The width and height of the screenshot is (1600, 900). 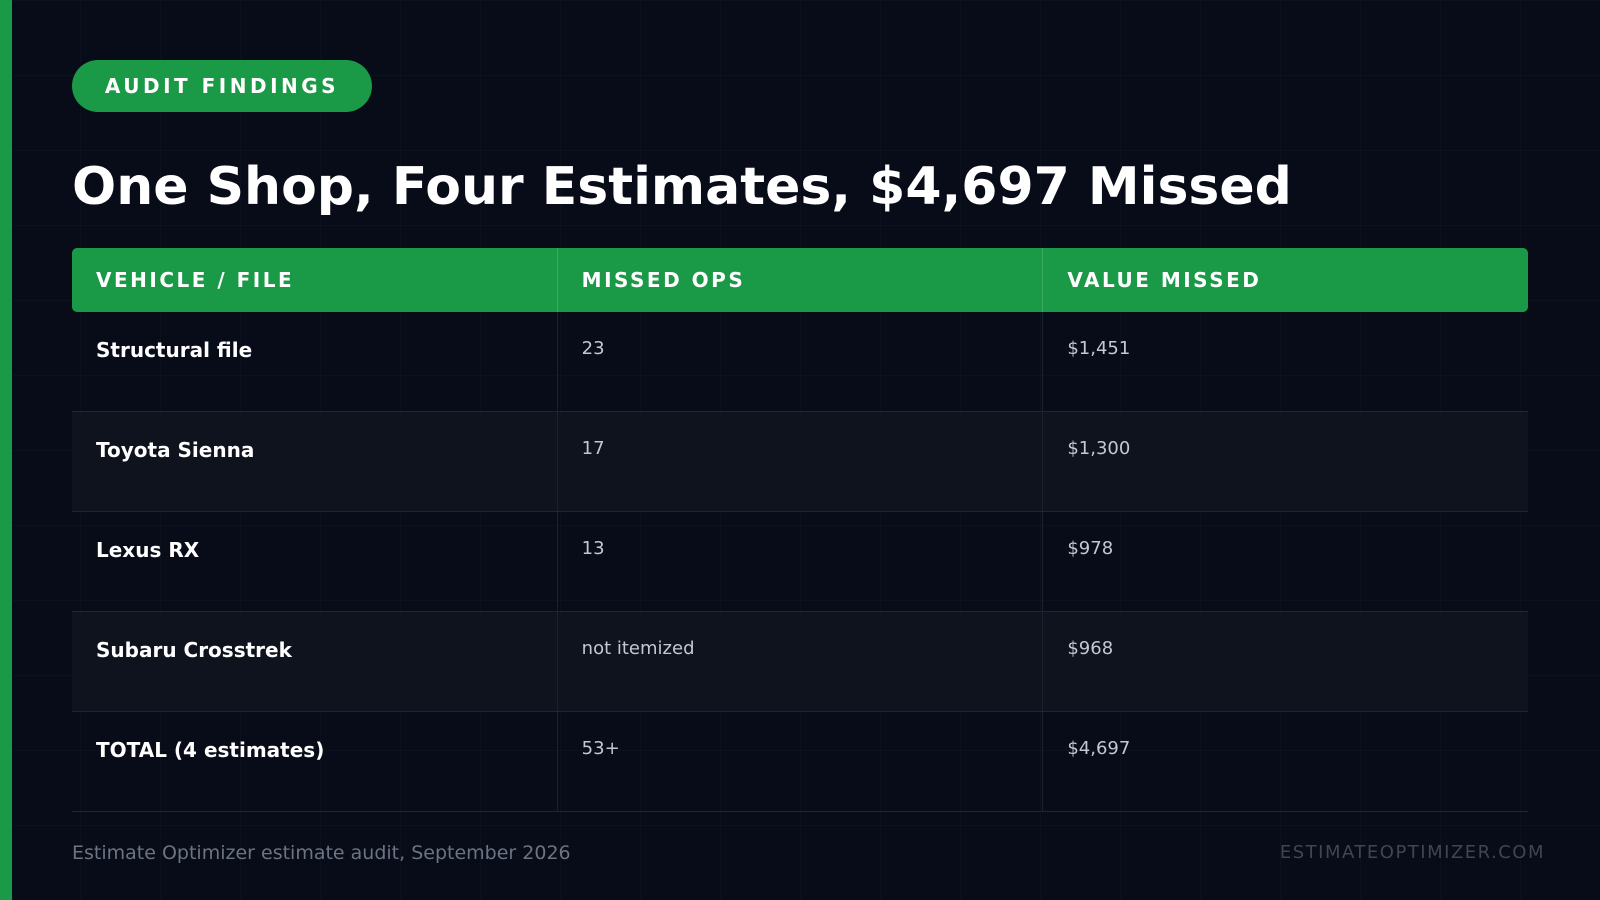 I want to click on value-missed-cell: $1,451, so click(x=1285, y=361).